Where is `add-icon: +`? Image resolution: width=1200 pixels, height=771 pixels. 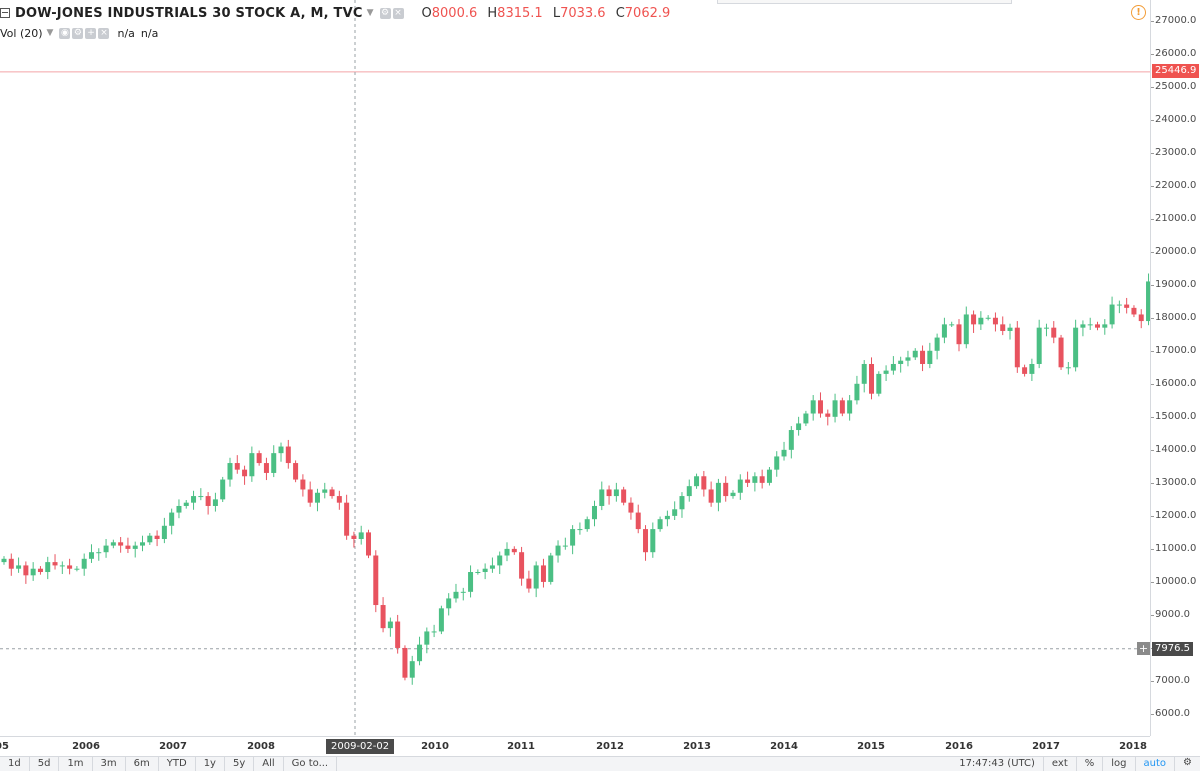
add-icon: + is located at coordinates (91, 33).